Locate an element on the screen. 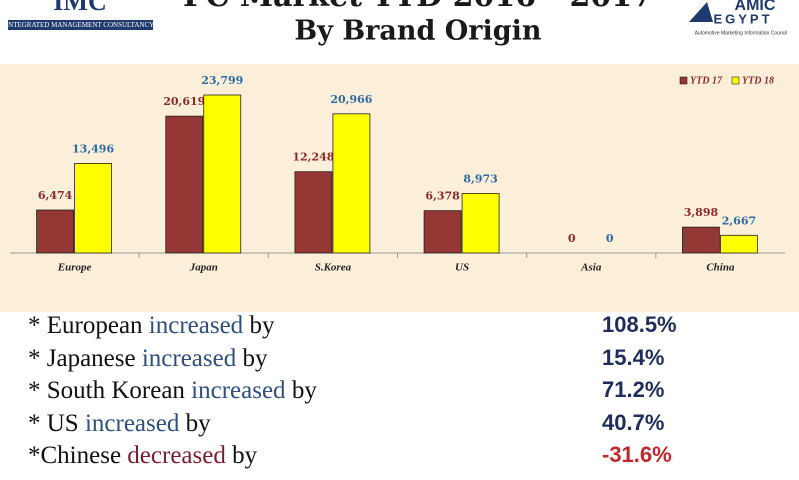 The image size is (799, 480). logo-name: AMIC is located at coordinates (755, 7).